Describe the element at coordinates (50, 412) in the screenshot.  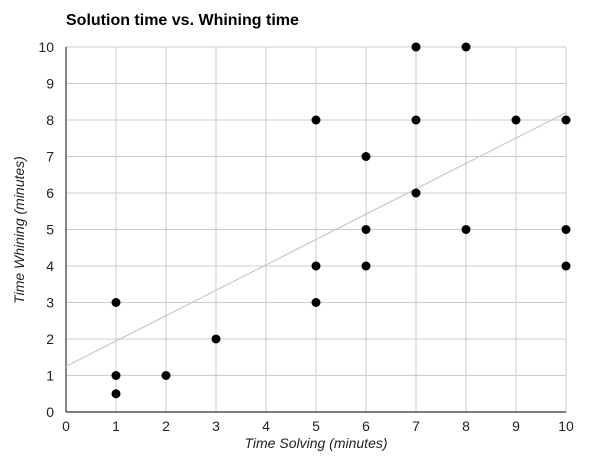
I see `y-tick-label: 0` at that location.